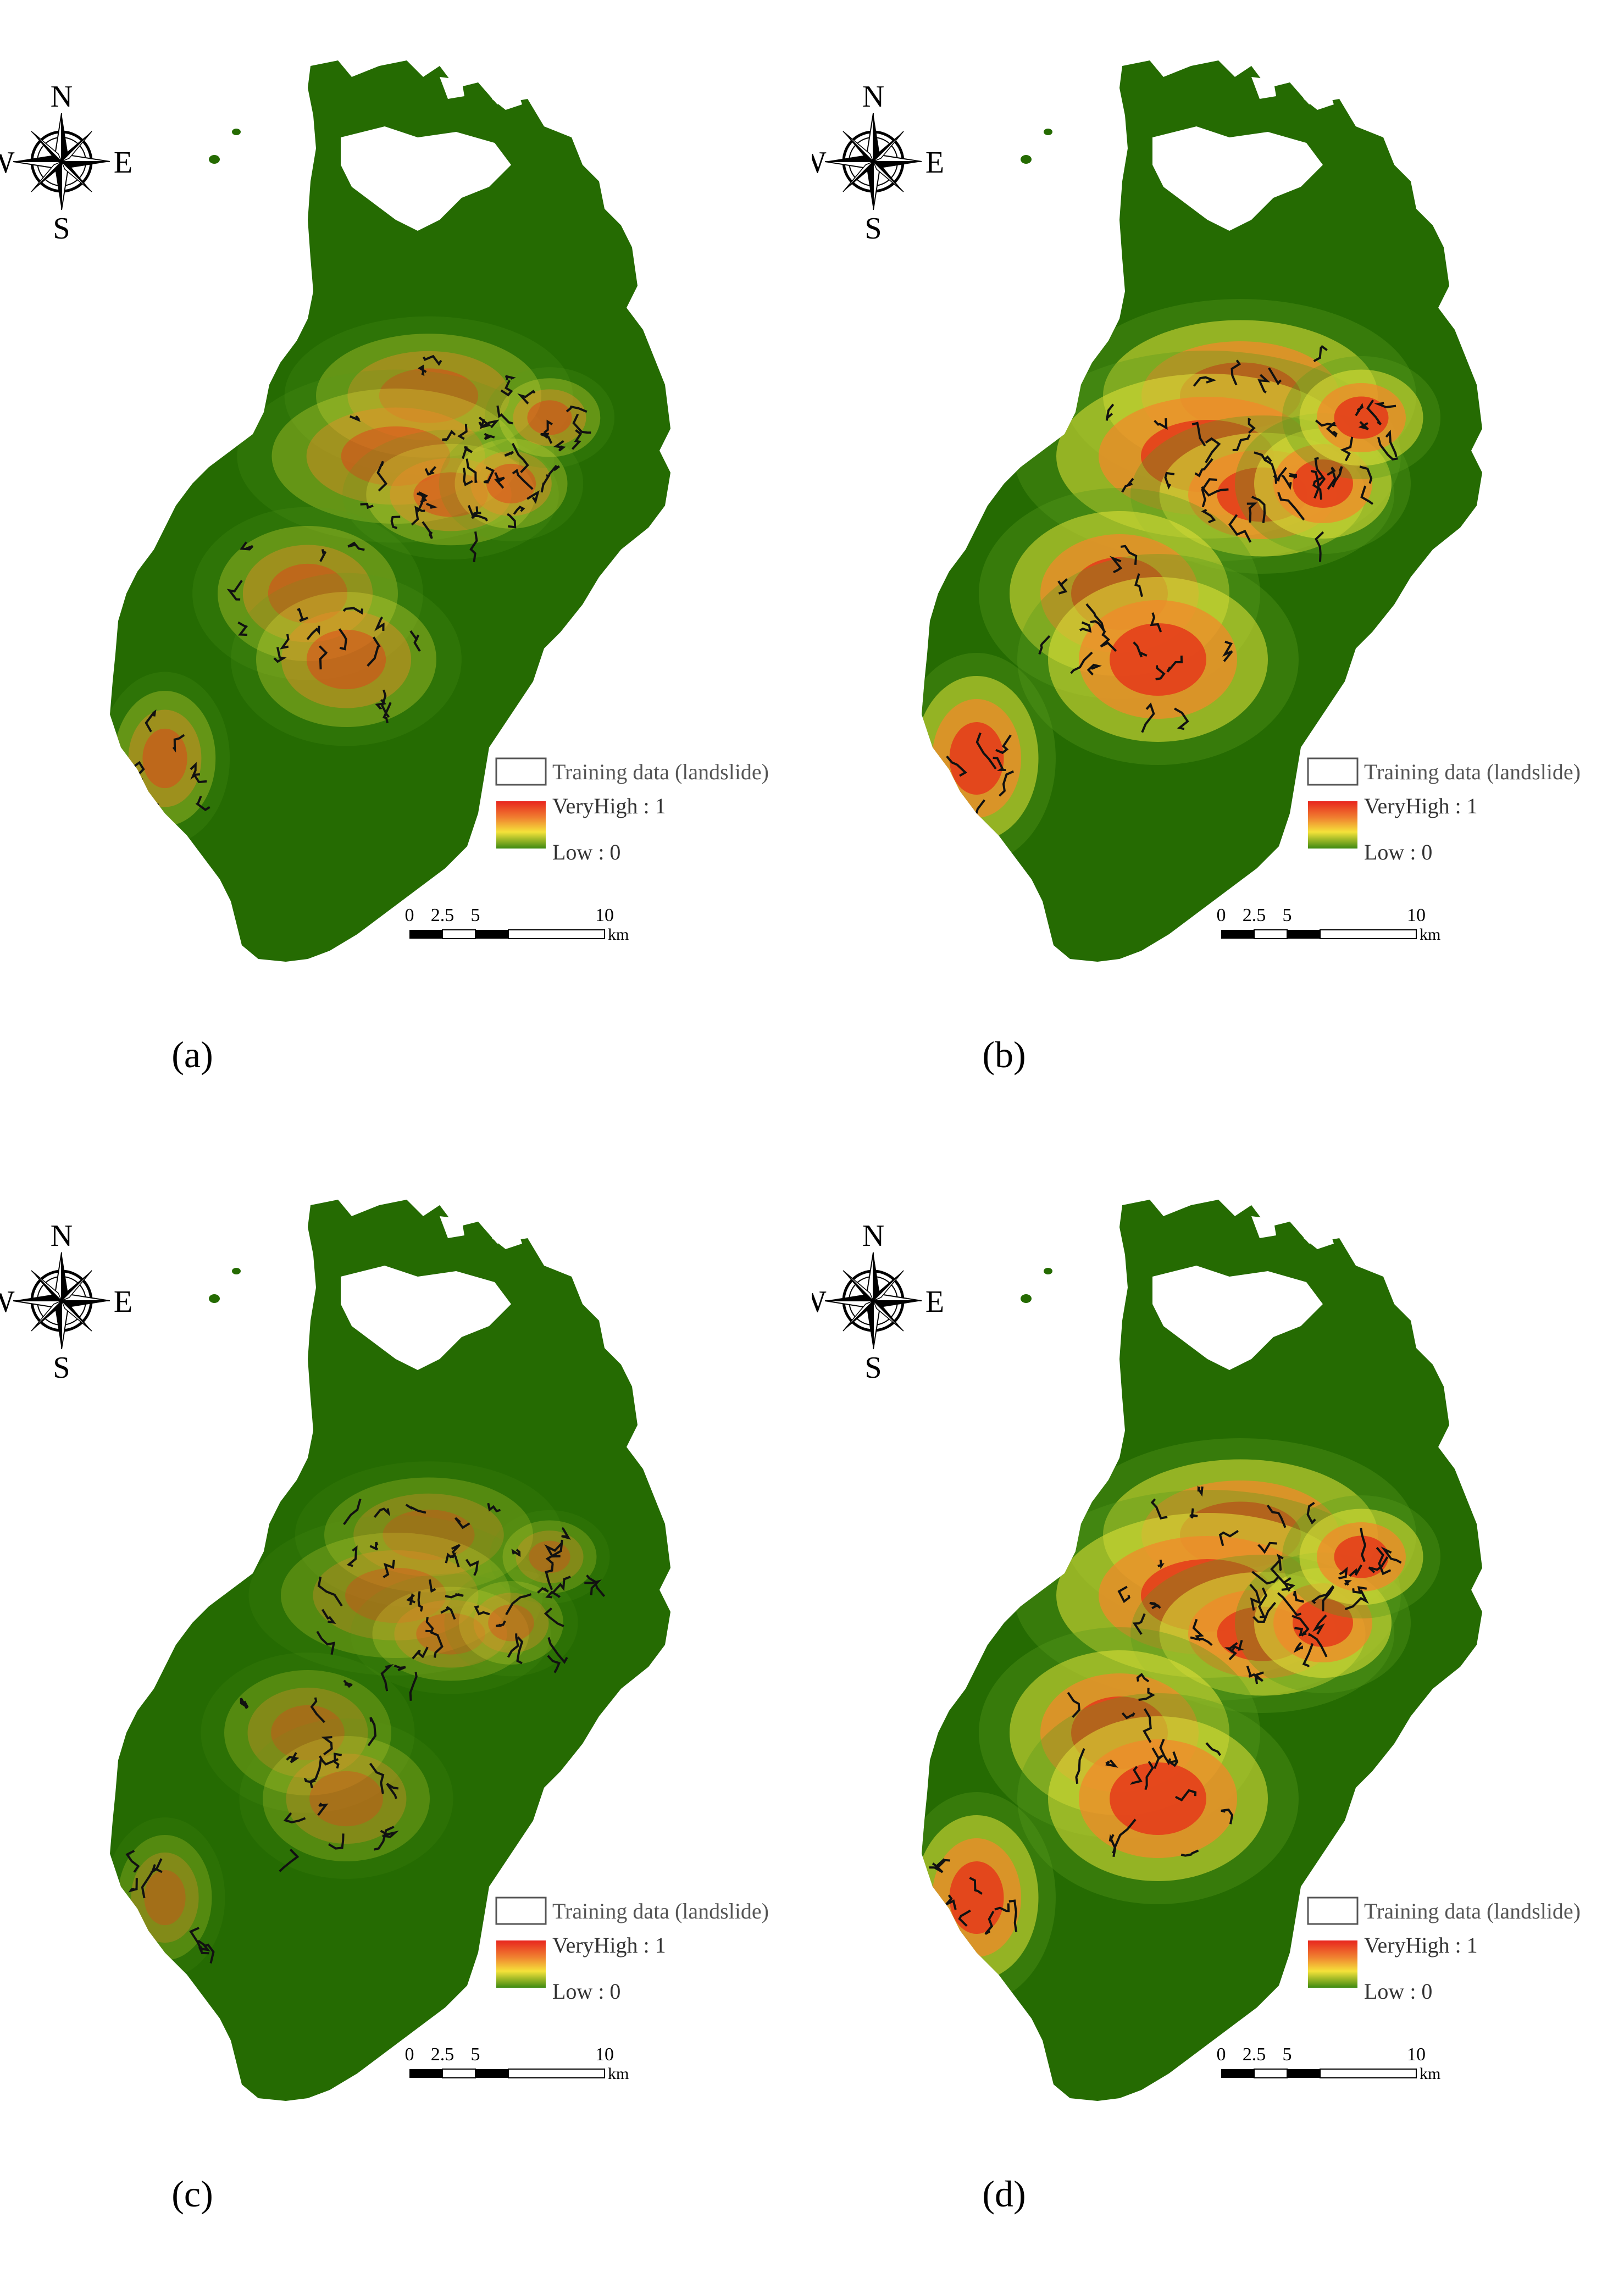 This screenshot has height=2279, width=1624. I want to click on compass-north-label: N, so click(873, 97).